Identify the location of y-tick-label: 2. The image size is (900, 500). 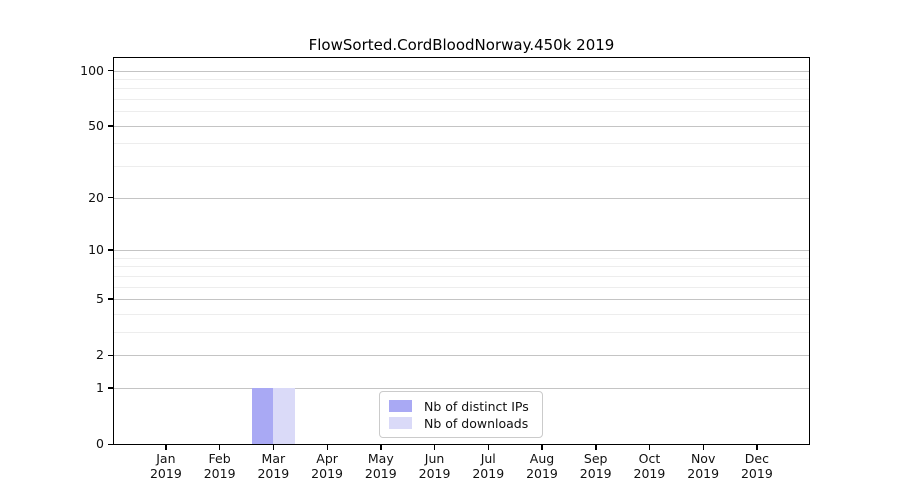
(100, 355).